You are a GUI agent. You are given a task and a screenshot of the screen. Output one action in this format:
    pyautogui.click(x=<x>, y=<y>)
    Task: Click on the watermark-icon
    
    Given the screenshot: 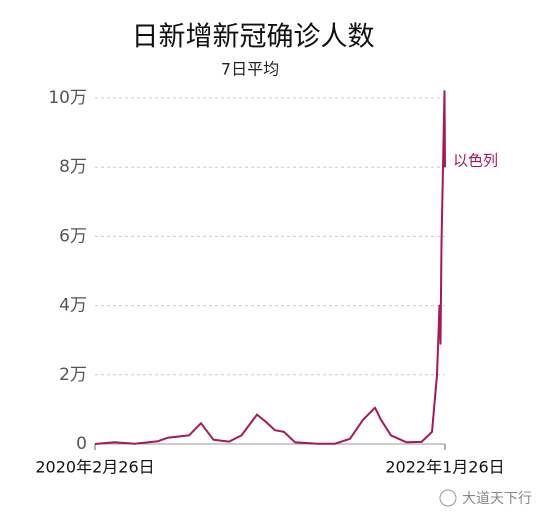 What is the action you would take?
    pyautogui.click(x=448, y=498)
    